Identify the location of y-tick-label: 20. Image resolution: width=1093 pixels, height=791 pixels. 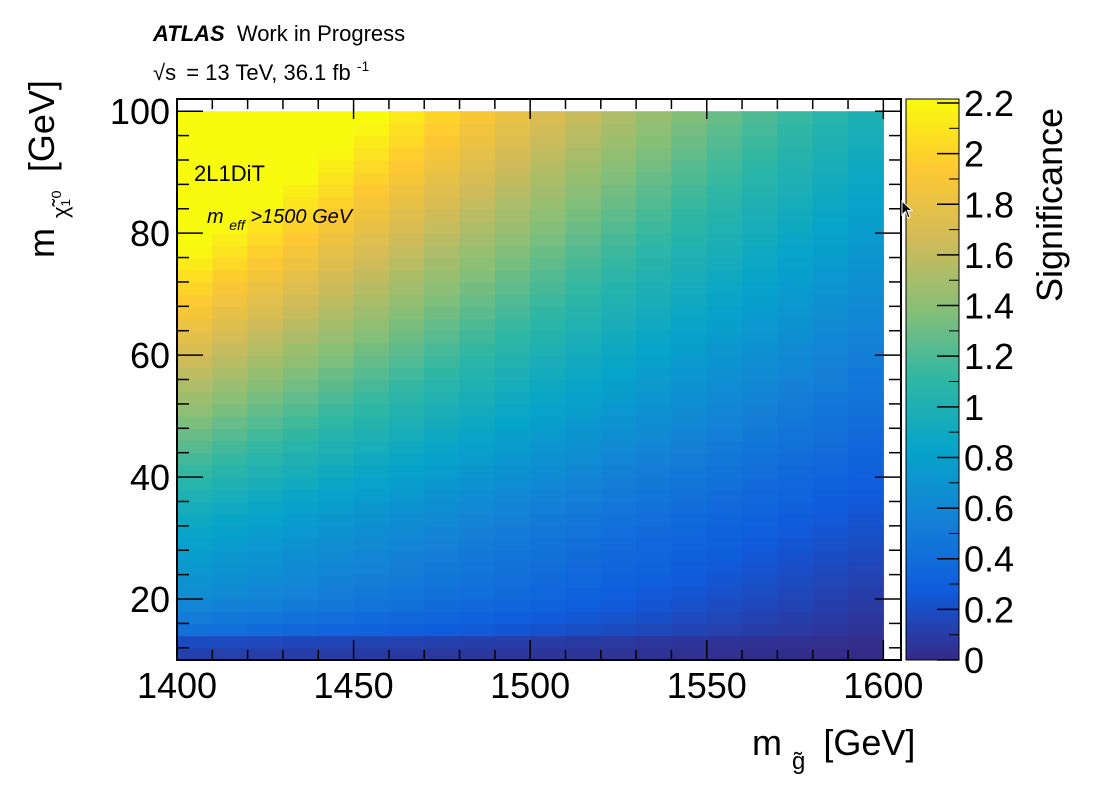
(150, 599).